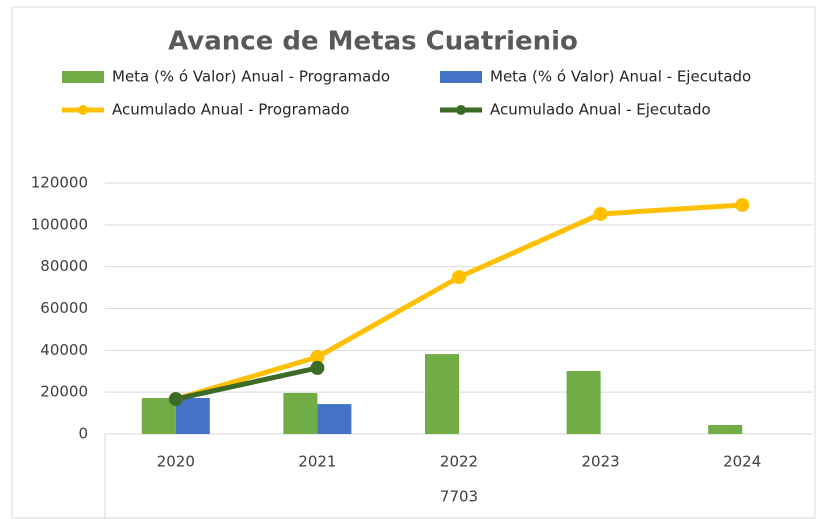  I want to click on legend-label: Acumulado Anual - Ejecutado, so click(600, 110).